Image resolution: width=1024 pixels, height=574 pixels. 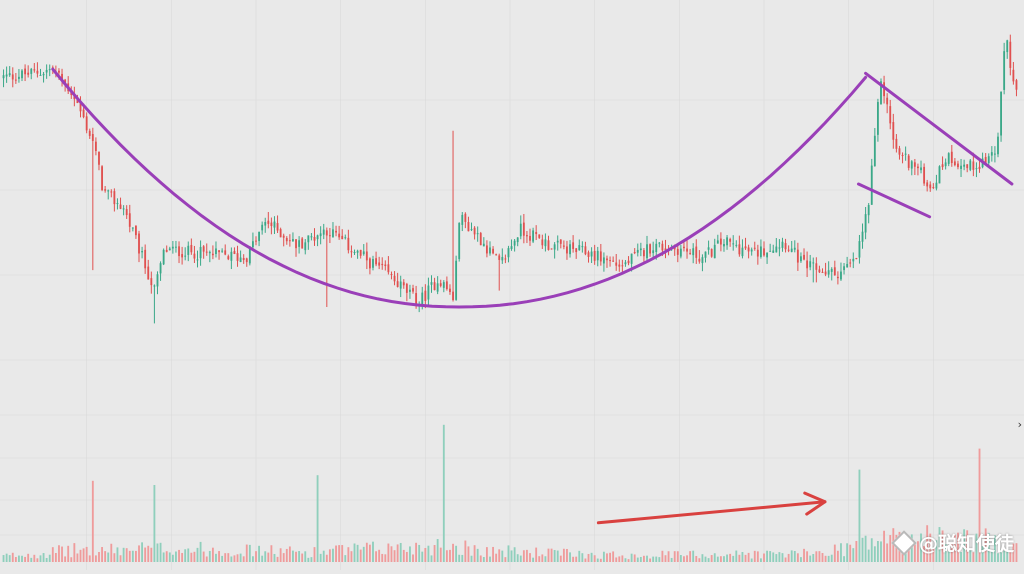 What do you see at coordinates (711, 512) in the screenshot?
I see `volume-arrow-shaft` at bounding box center [711, 512].